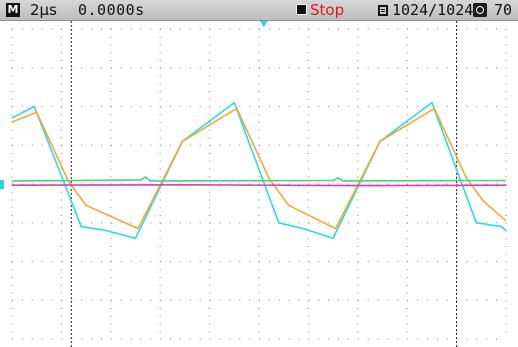 Image resolution: width=518 pixels, height=347 pixels. Describe the element at coordinates (503, 10) in the screenshot. I see `zoom-readout: 70` at that location.